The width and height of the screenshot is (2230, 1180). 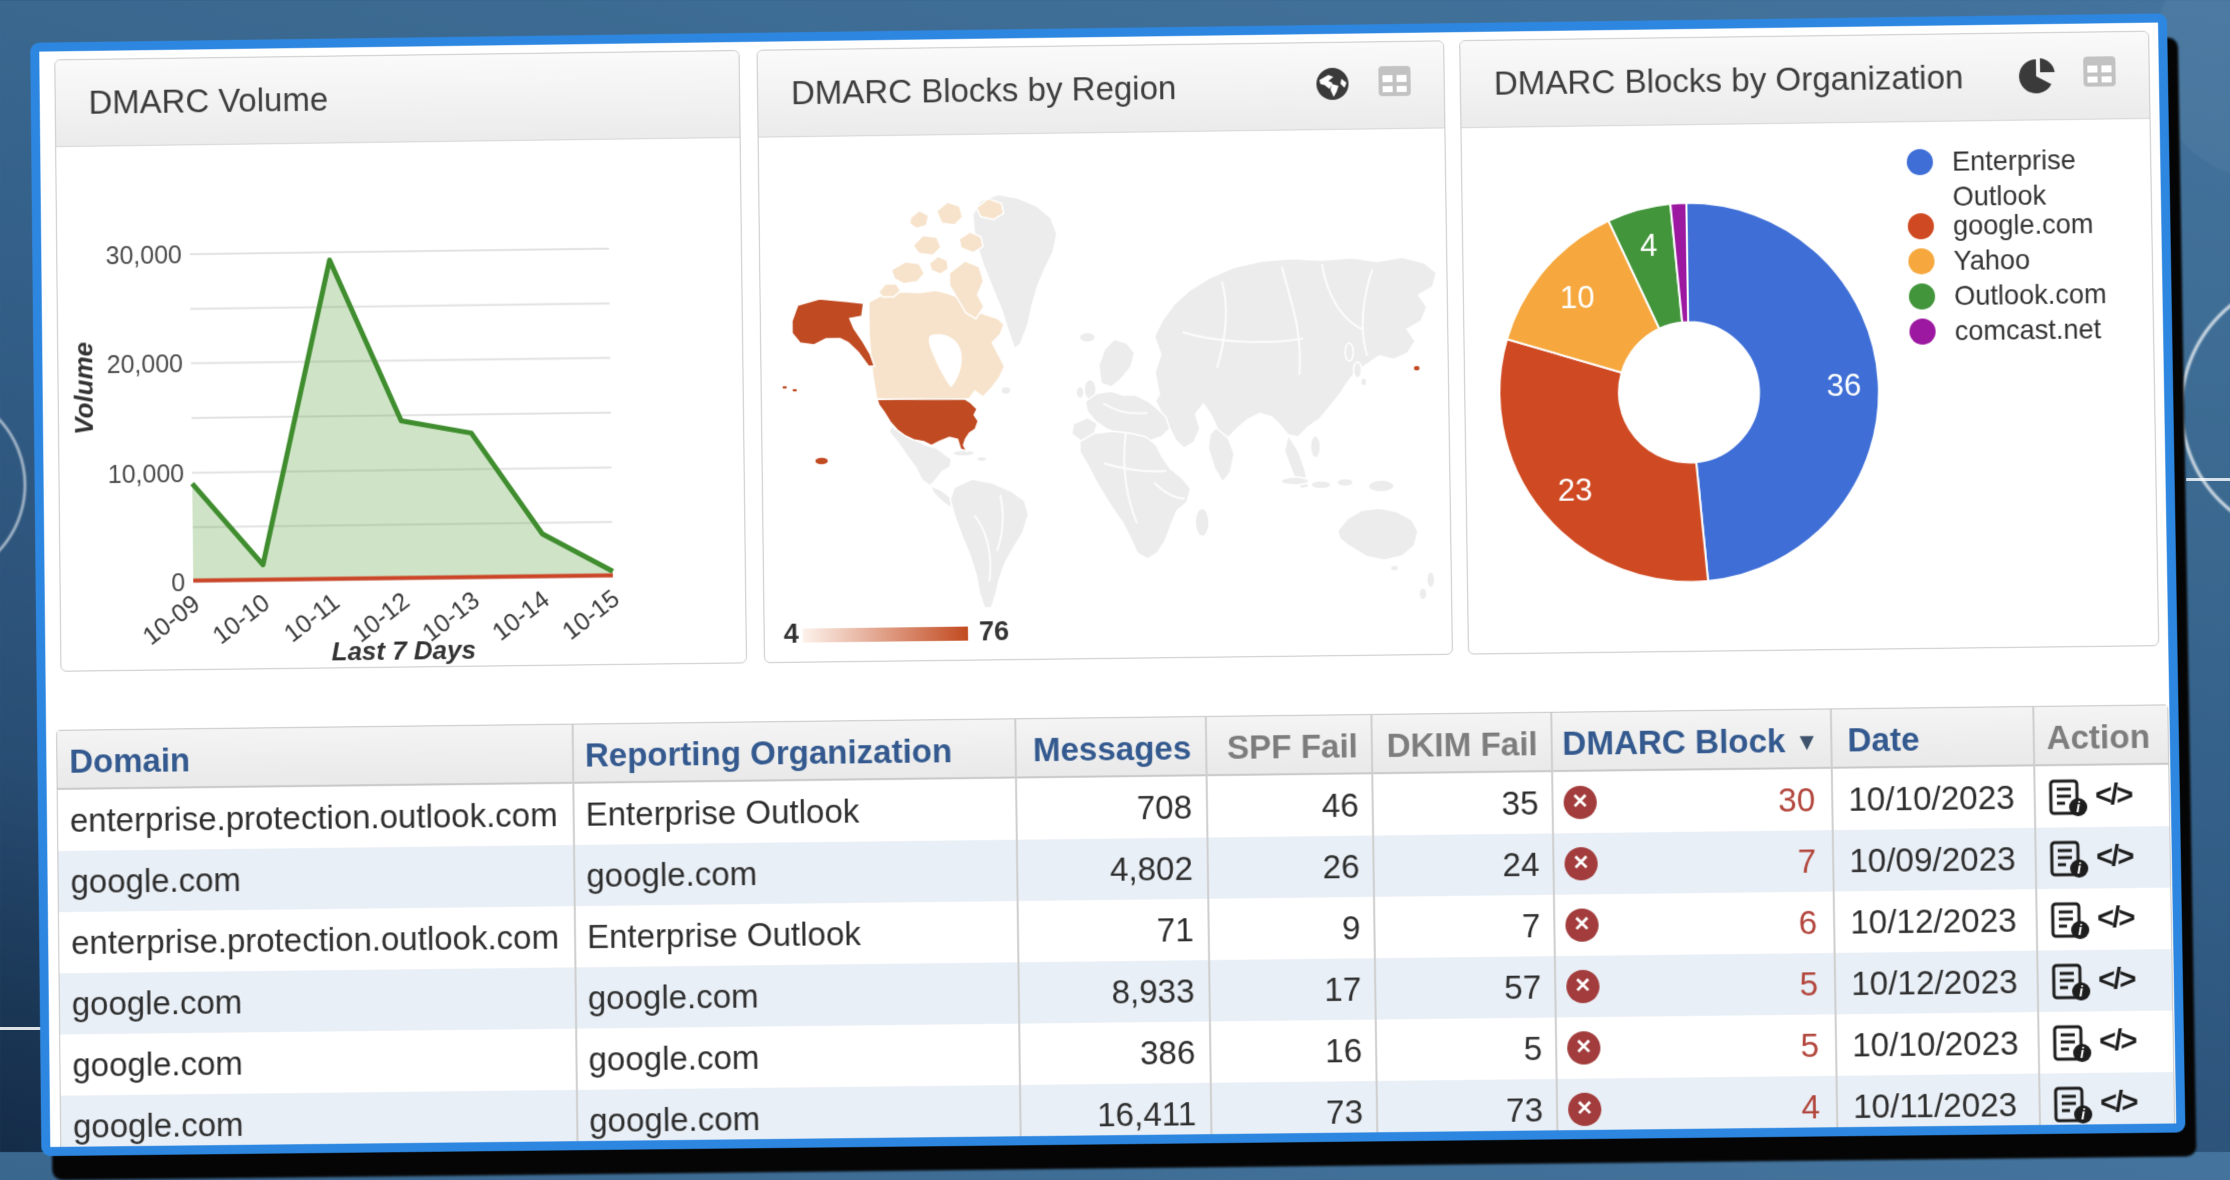 I want to click on svg-text: Yahoo, so click(x=1991, y=260).